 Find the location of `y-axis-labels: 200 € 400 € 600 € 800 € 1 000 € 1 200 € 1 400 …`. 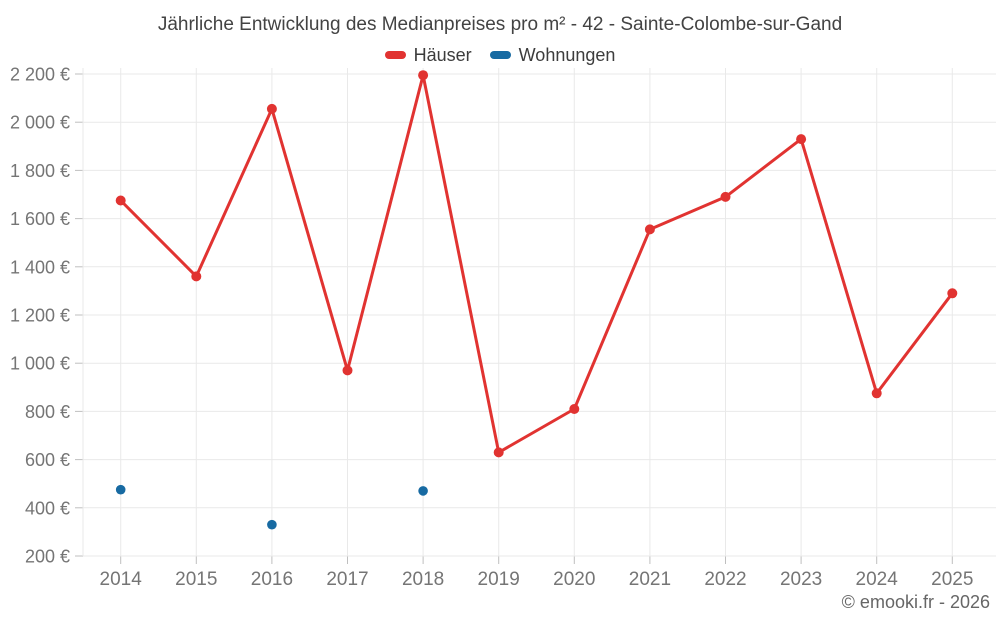

y-axis-labels: 200 € 400 € 600 € 800 € 1 000 € 1 200 € 1 400 … is located at coordinates (40, 316).